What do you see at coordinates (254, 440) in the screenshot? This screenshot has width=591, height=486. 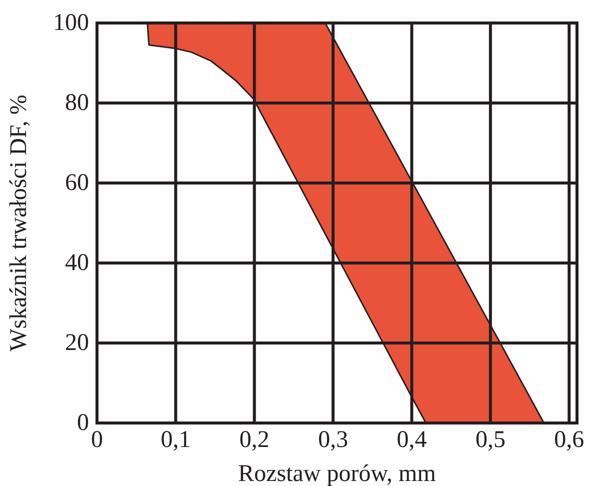 I see `x-tick-label: 0,2` at bounding box center [254, 440].